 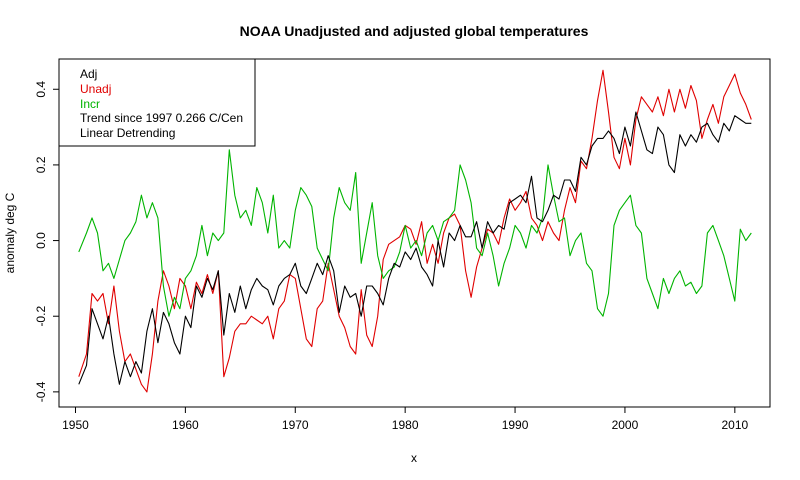 I want to click on legend-entry-incr: Incr, so click(x=90, y=104).